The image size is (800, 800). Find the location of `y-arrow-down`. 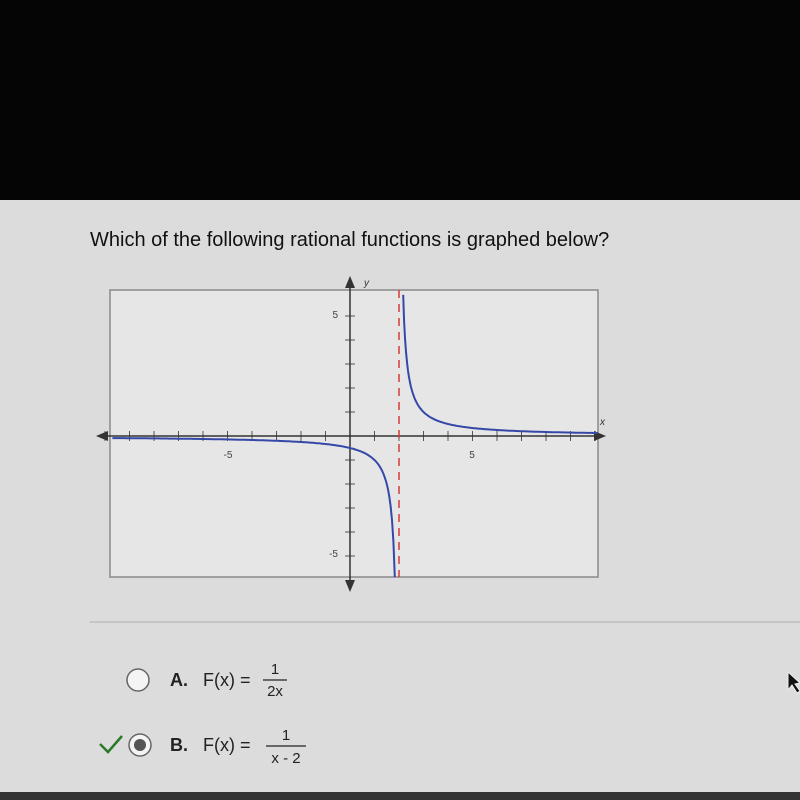

y-arrow-down is located at coordinates (350, 586).